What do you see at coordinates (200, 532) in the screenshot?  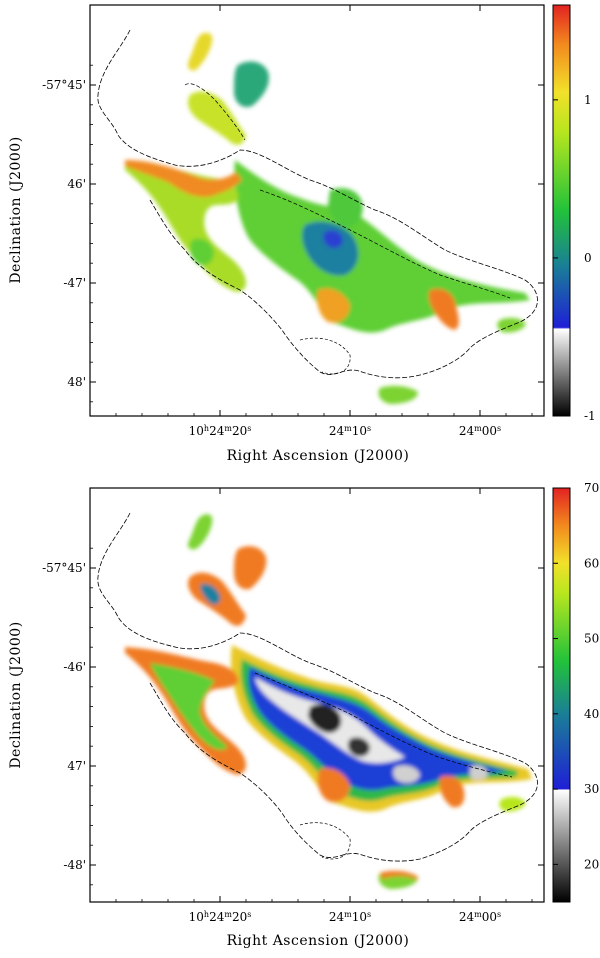 I see `bottom-region-north-tip` at bounding box center [200, 532].